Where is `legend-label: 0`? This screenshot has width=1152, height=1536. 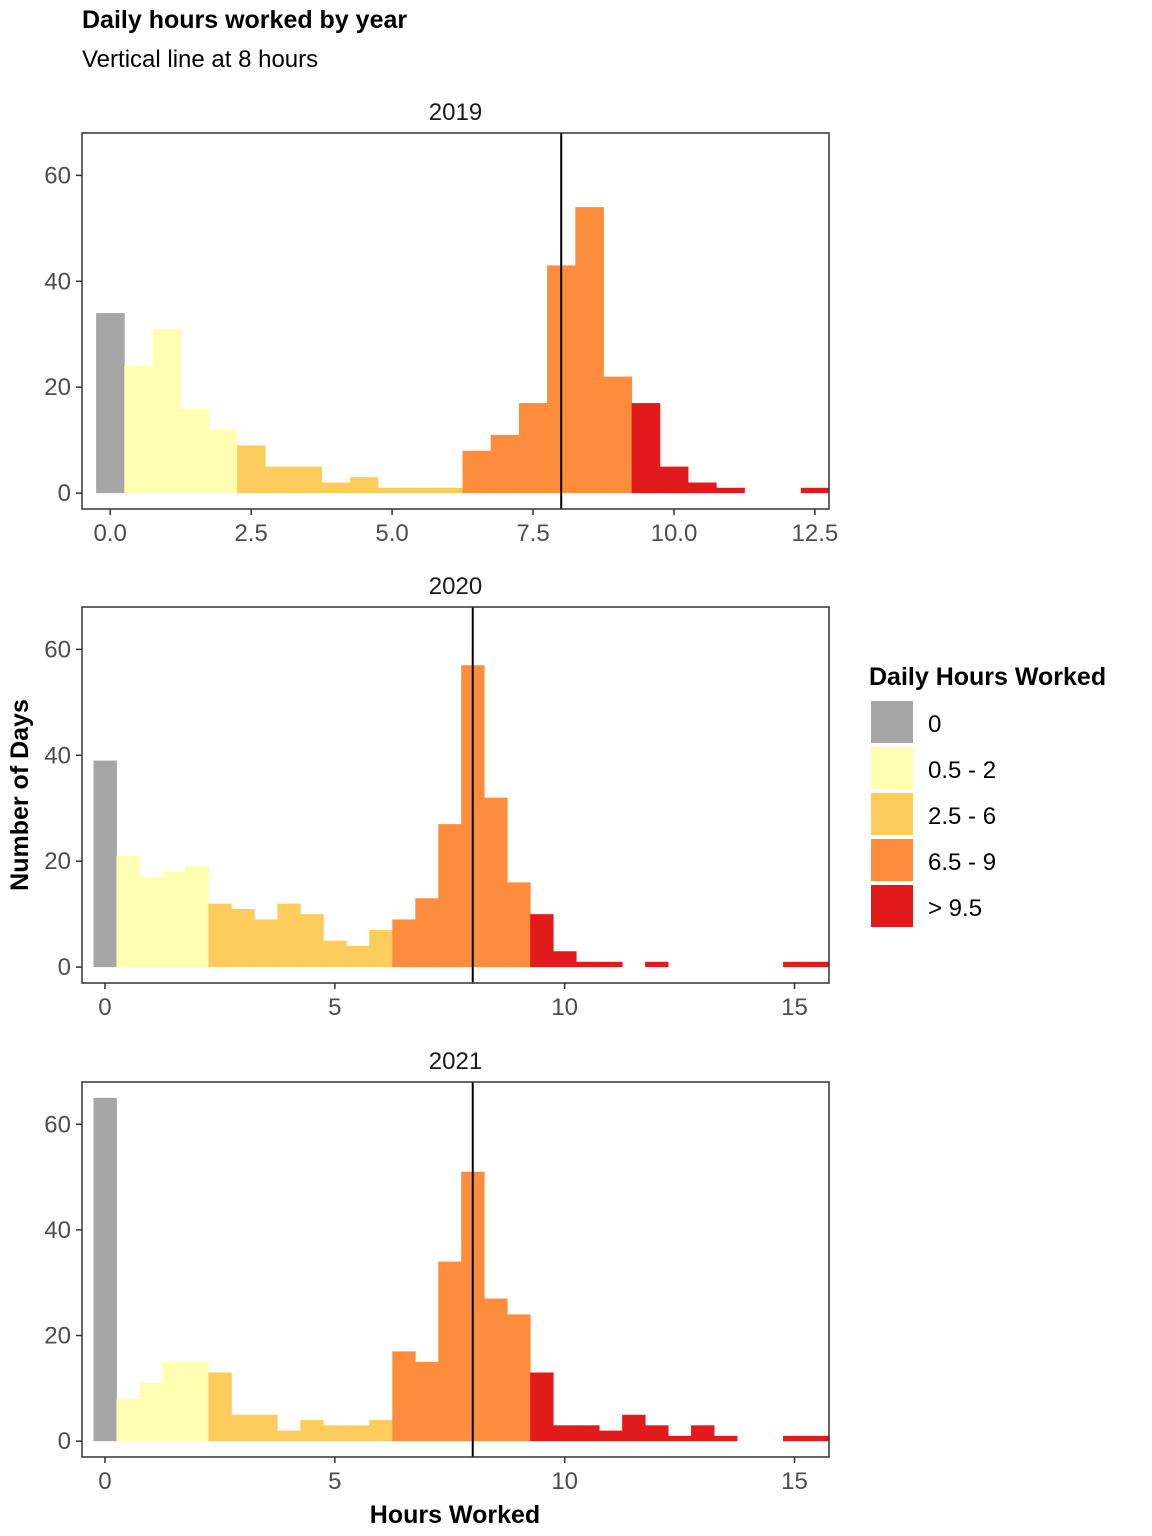 legend-label: 0 is located at coordinates (934, 724).